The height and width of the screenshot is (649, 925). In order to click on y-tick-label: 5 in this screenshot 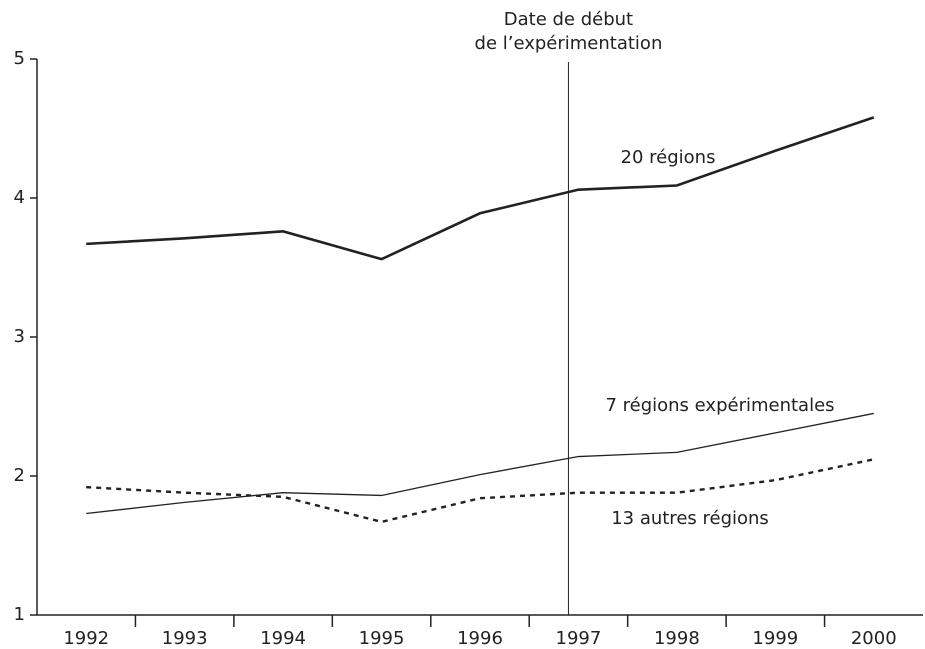, I will do `click(19, 58)`.